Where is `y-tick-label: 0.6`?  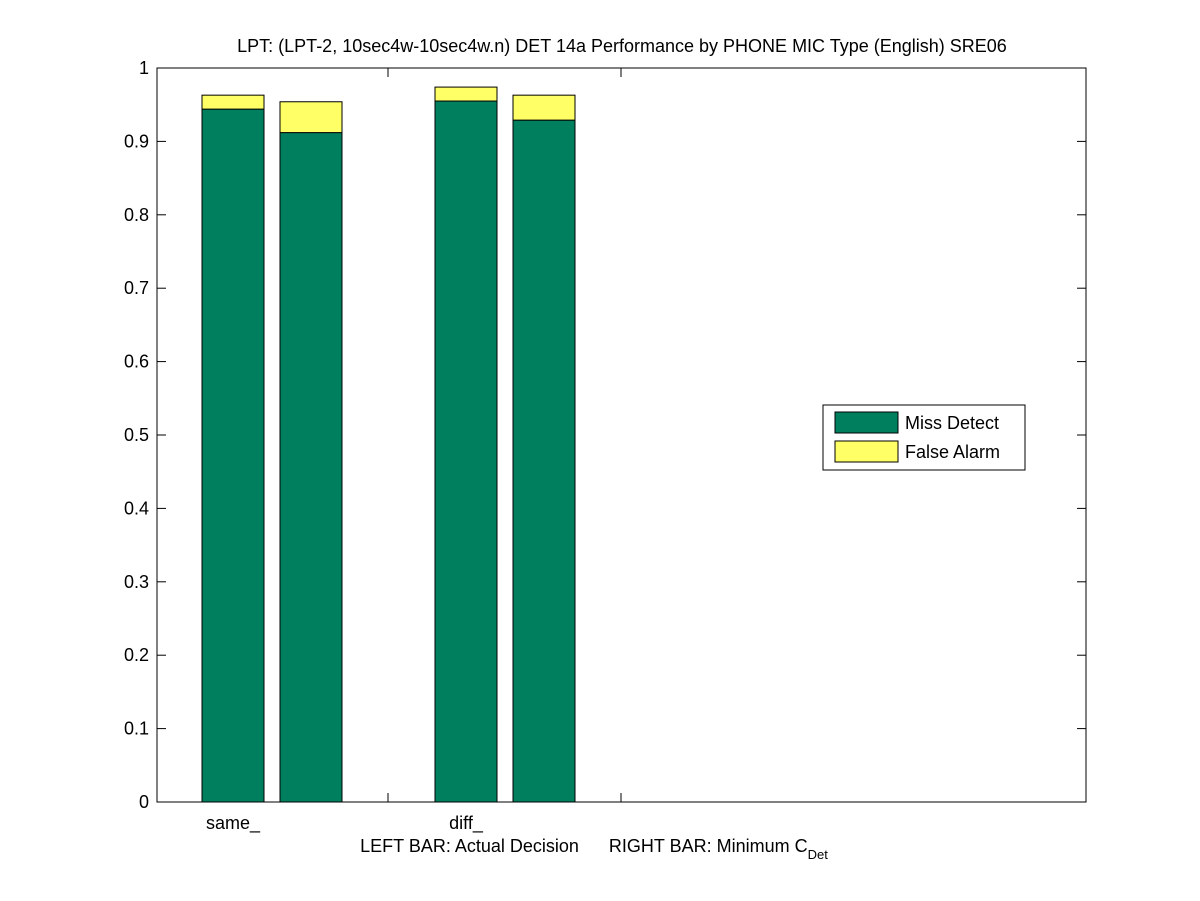 y-tick-label: 0.6 is located at coordinates (136, 362).